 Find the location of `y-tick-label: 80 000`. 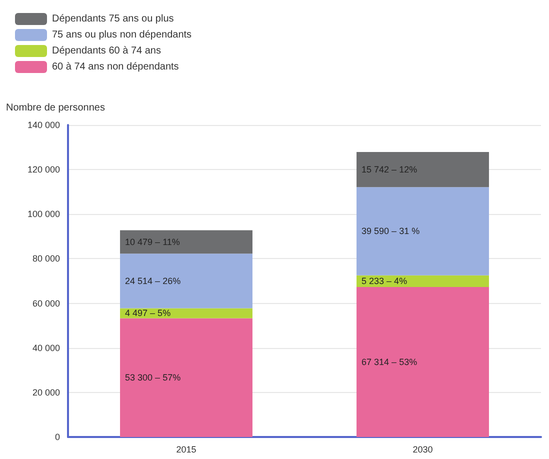

y-tick-label: 80 000 is located at coordinates (46, 259).